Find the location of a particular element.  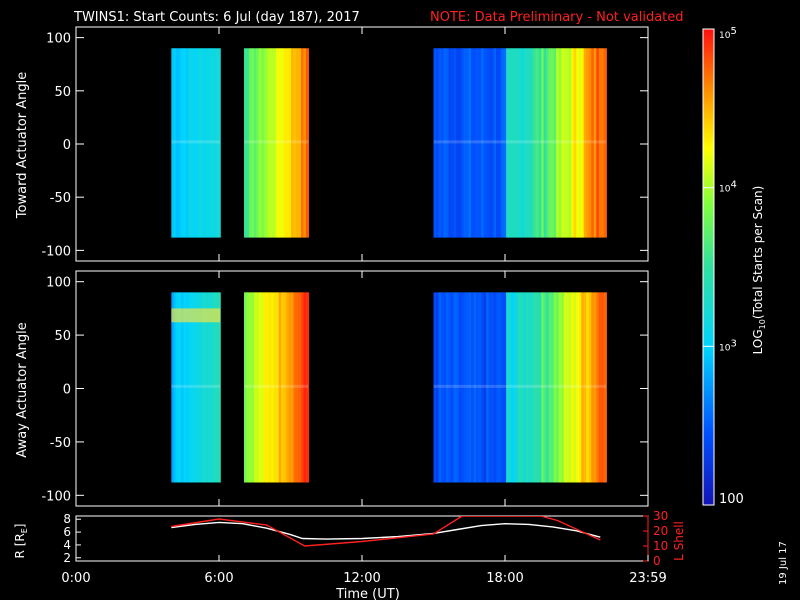

y-tick-label-t: -100 is located at coordinates (56, 251).